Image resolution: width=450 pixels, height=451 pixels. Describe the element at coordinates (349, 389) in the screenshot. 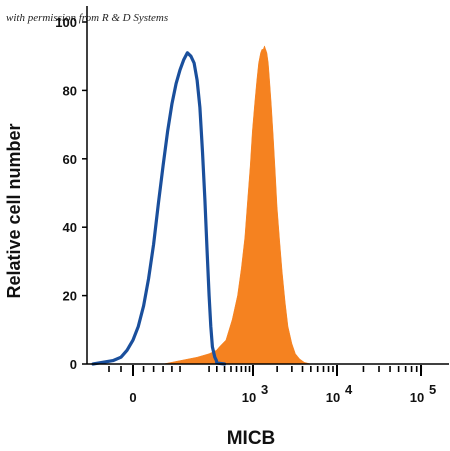

I see `x-tick-exponent: 4` at that location.